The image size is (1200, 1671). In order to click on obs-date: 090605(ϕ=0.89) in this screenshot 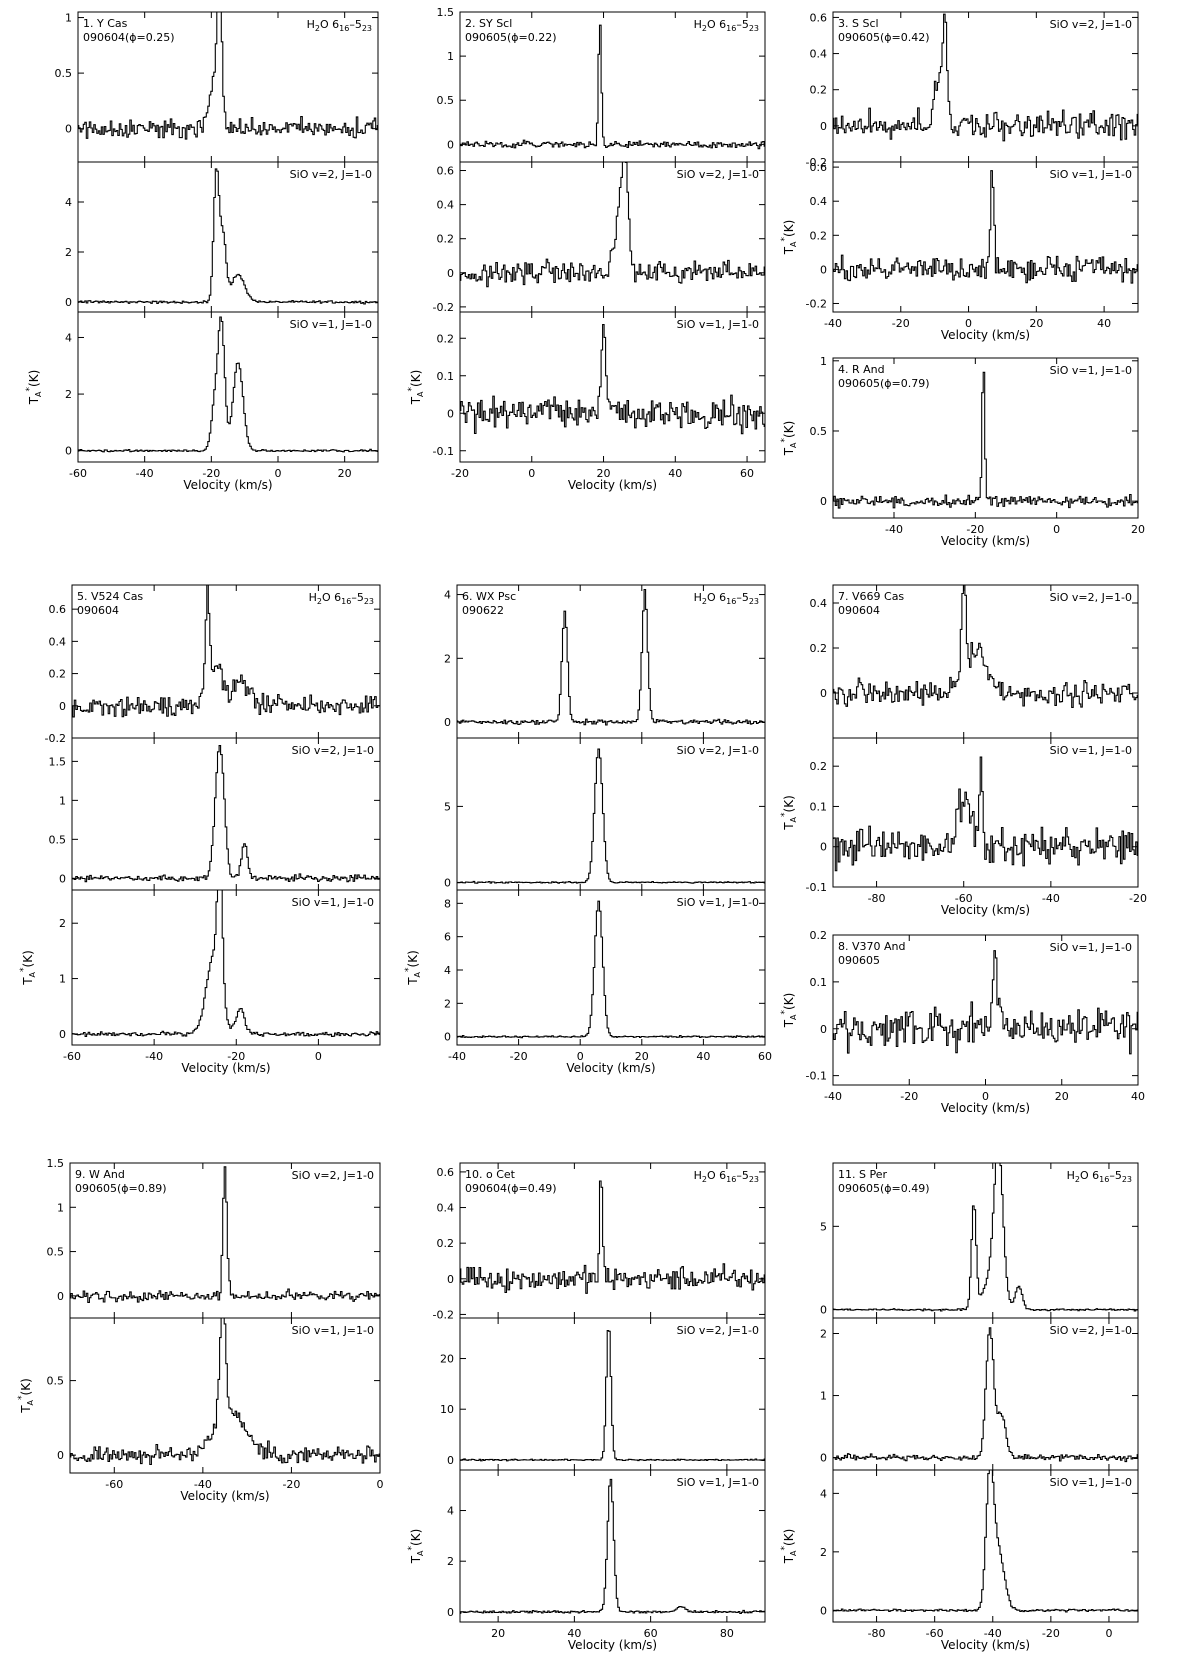, I will do `click(121, 1188)`.